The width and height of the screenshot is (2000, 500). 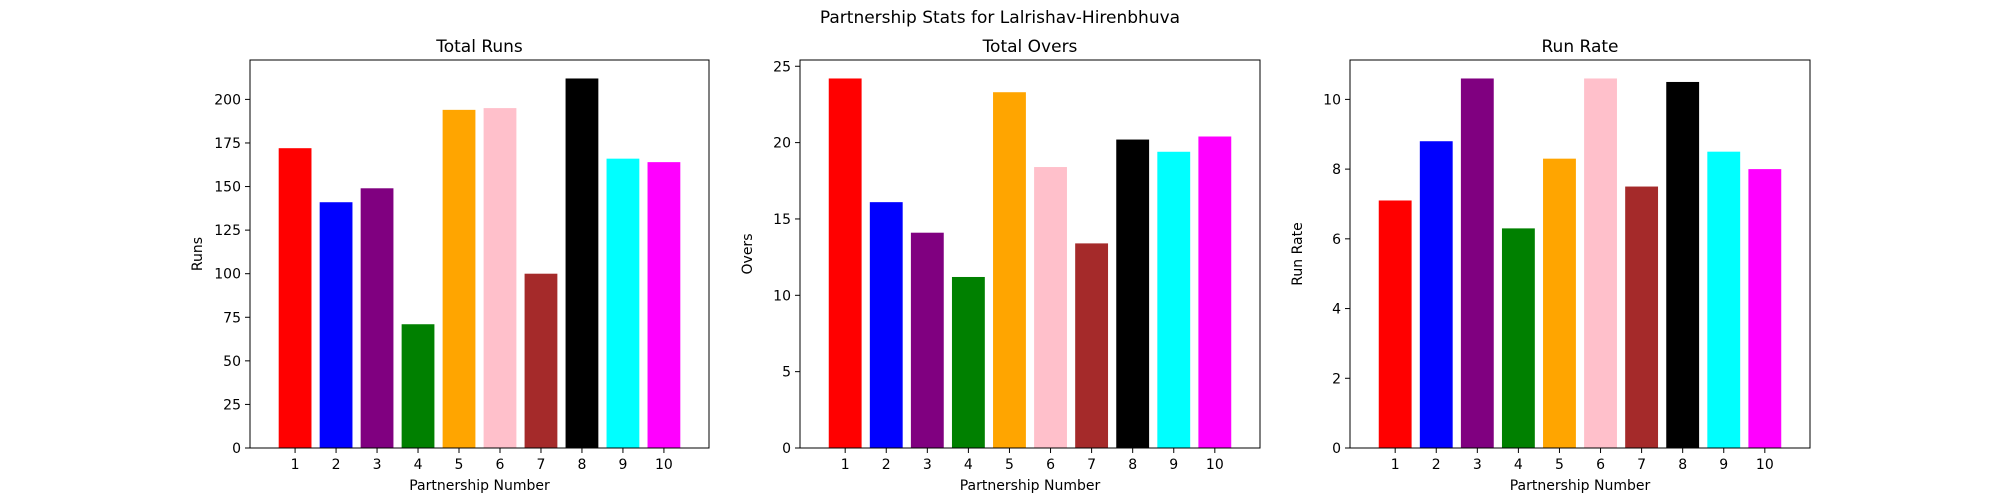 I want to click on chart-title: Total Runs, so click(x=479, y=47).